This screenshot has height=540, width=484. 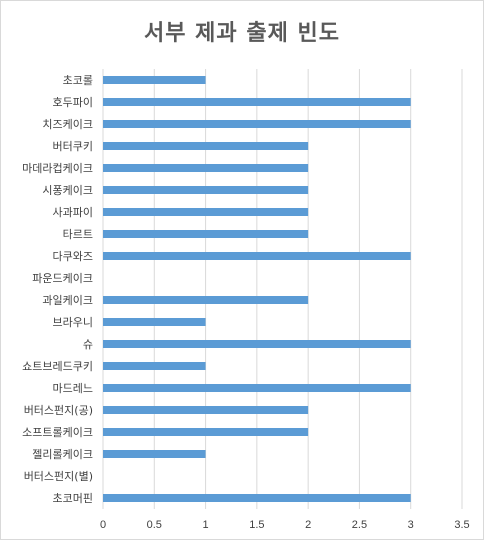 I want to click on category-label: 초코롤, so click(x=78, y=80).